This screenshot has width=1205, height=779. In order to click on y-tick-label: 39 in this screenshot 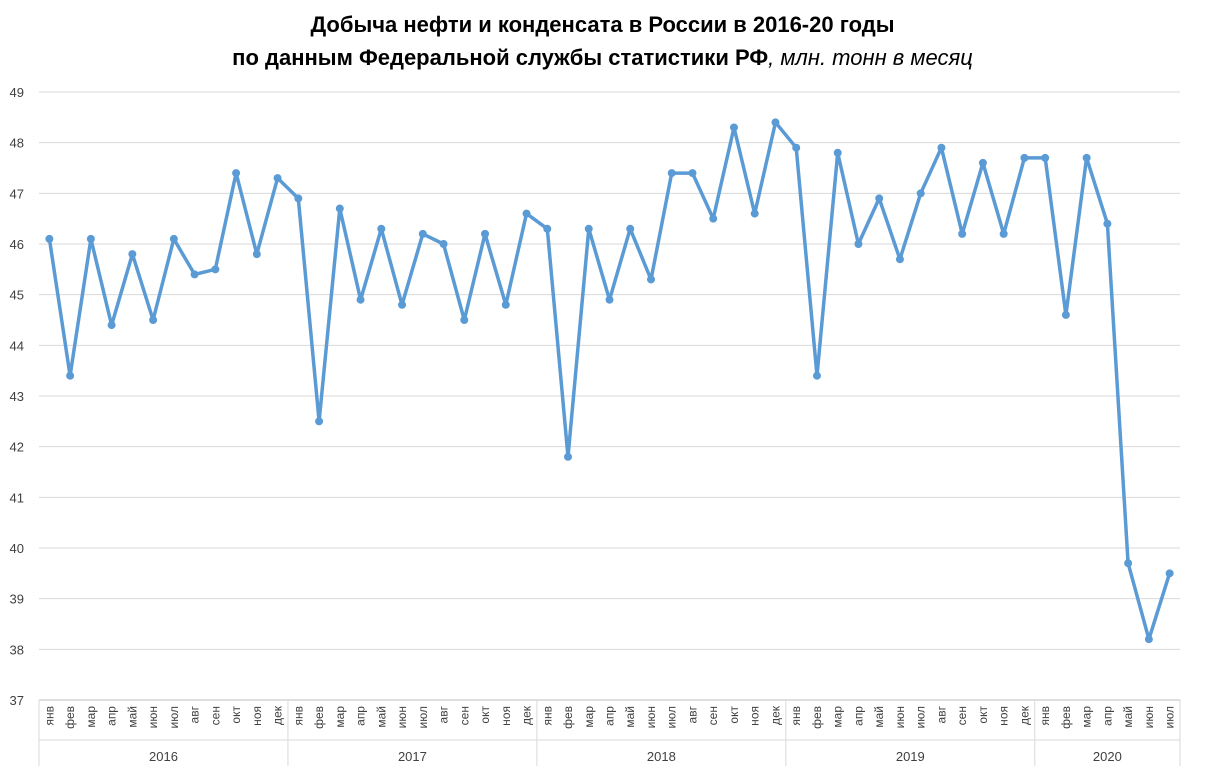, I will do `click(17, 599)`.